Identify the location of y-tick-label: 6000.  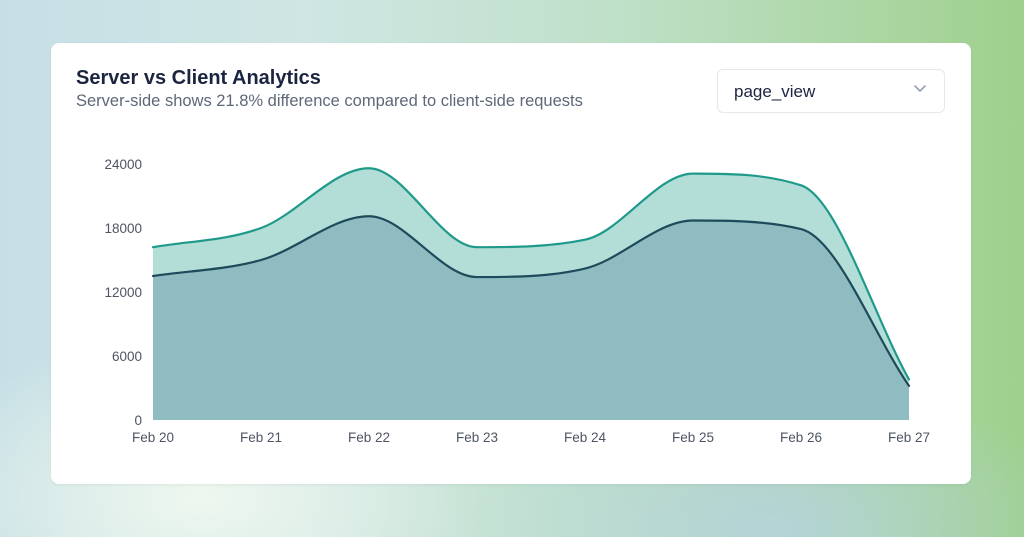
(127, 356).